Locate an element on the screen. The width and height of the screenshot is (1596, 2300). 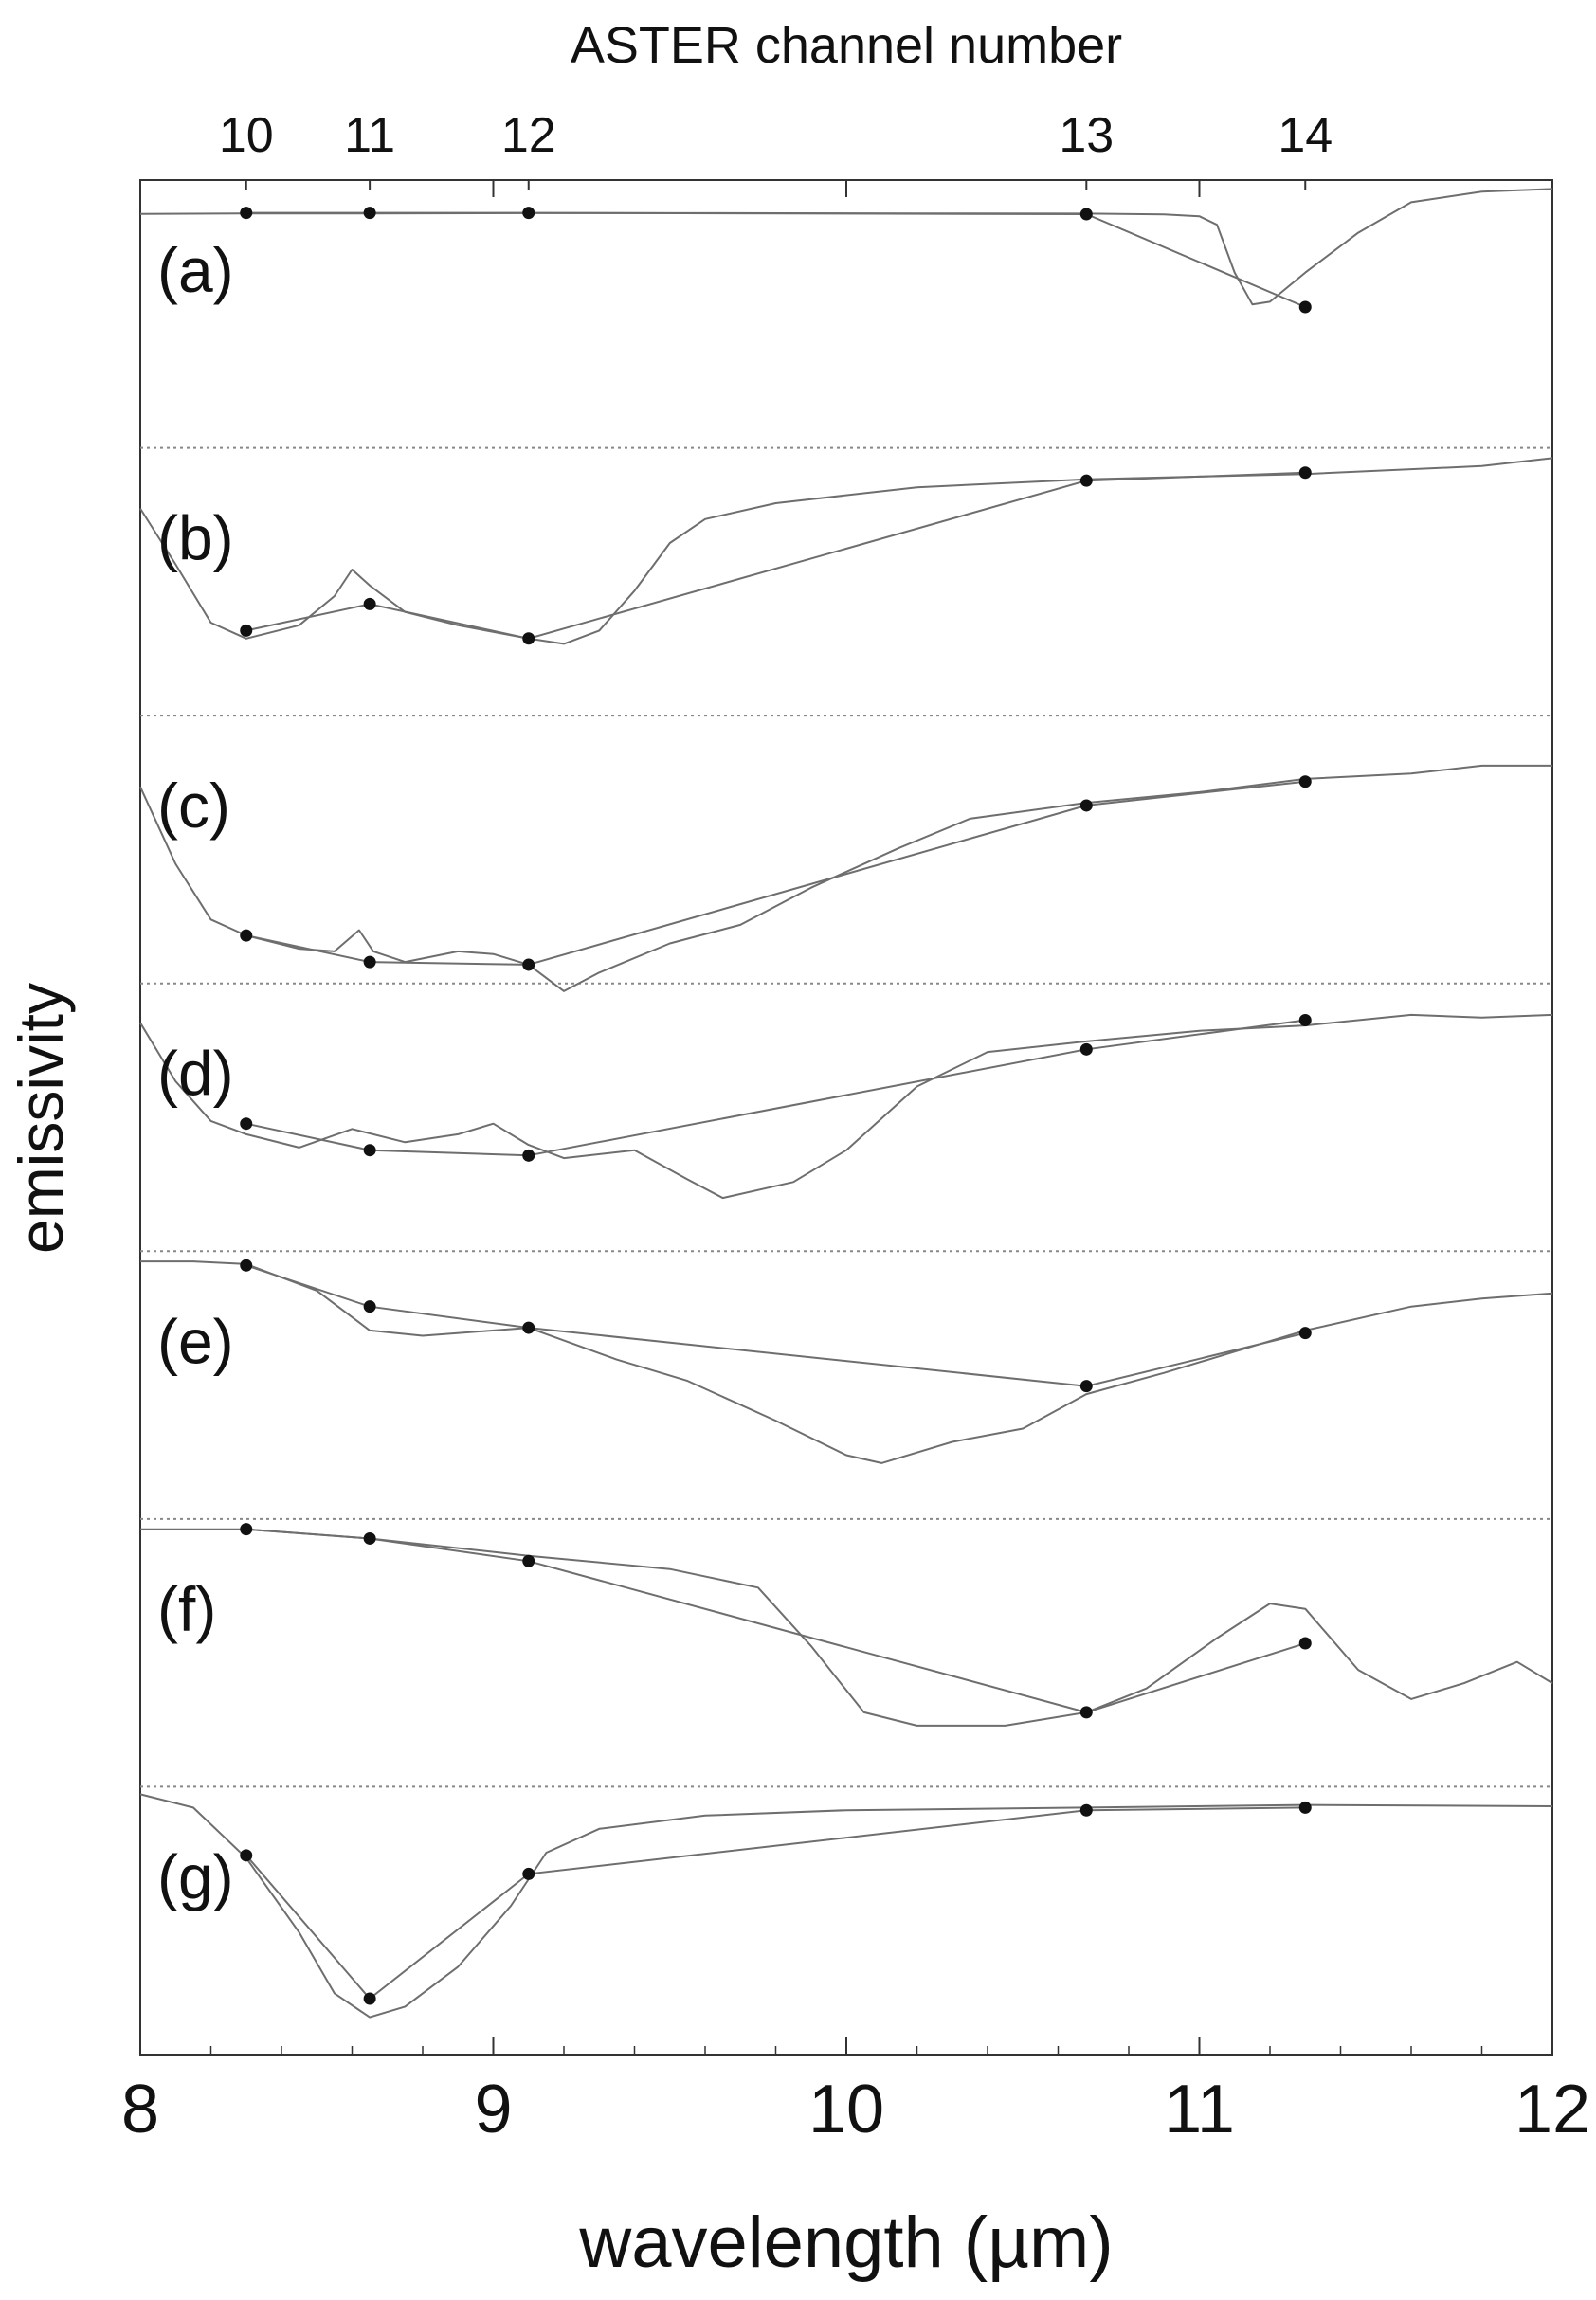
x-tick-labels: 8 9 10 11 12 is located at coordinates (856, 2109).